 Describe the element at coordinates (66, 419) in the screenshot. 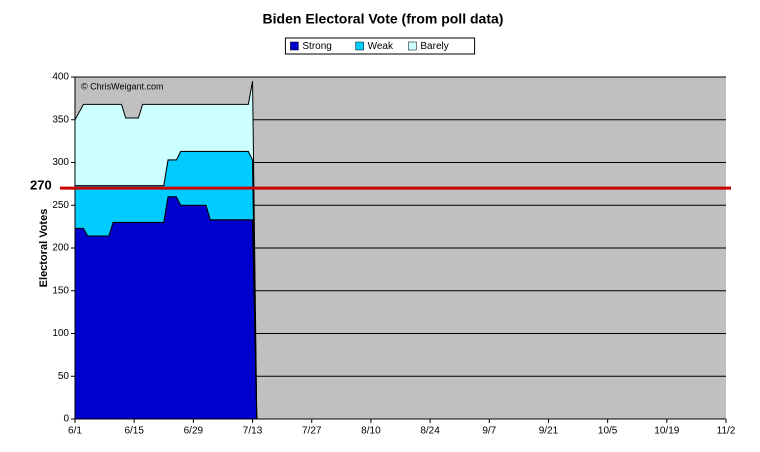

I see `y-tick-label: 0` at that location.